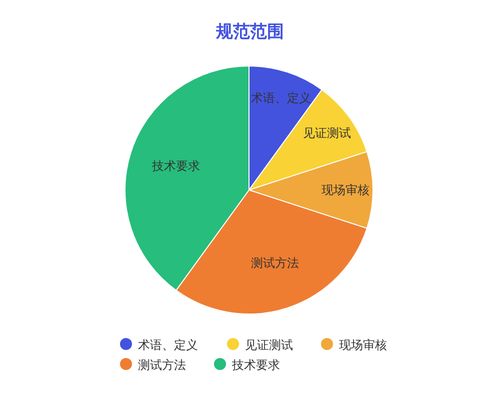  What do you see at coordinates (249, 32) in the screenshot?
I see `chart-title: 规范范围` at bounding box center [249, 32].